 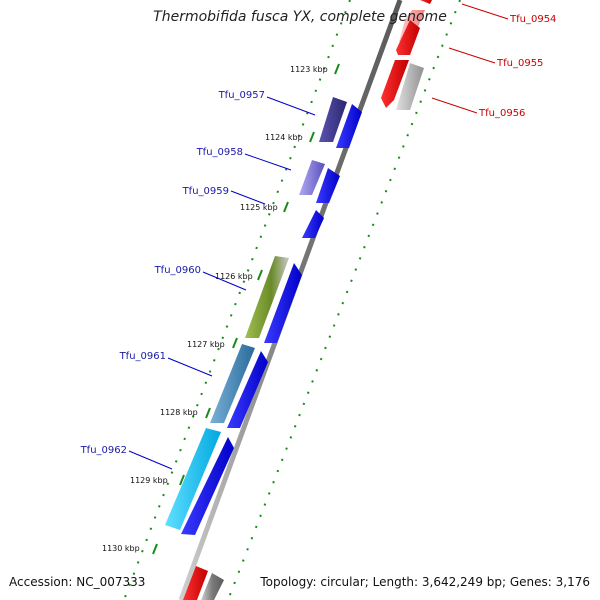 What do you see at coordinates (234, 276) in the screenshot?
I see `tick-label: 1126 kbp` at bounding box center [234, 276].